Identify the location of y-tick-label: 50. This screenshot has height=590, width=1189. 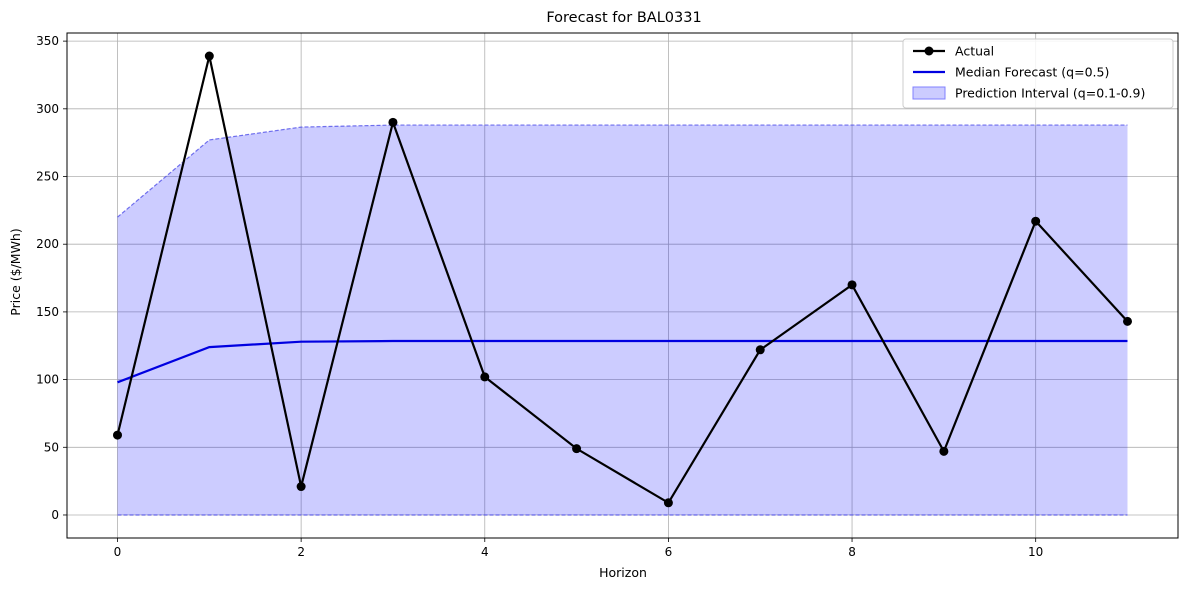
(51, 447).